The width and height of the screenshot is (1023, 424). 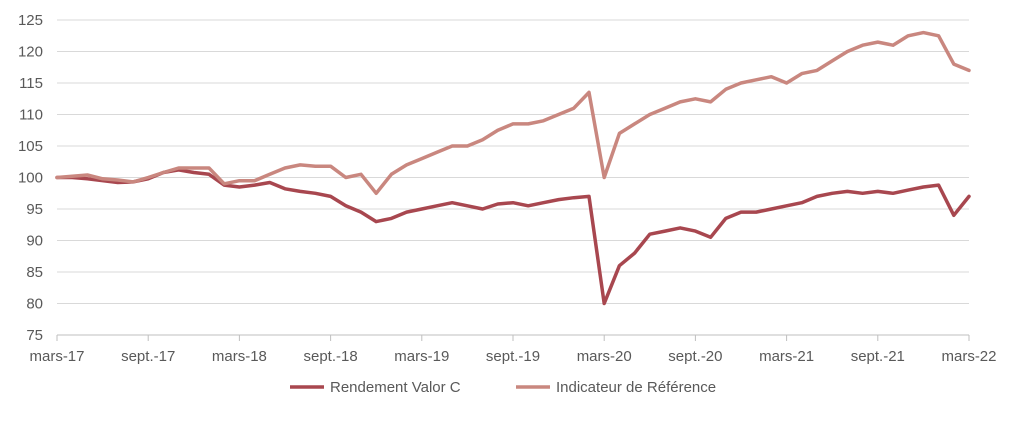 What do you see at coordinates (878, 356) in the screenshot?
I see `x-tick-label: sept.-21` at bounding box center [878, 356].